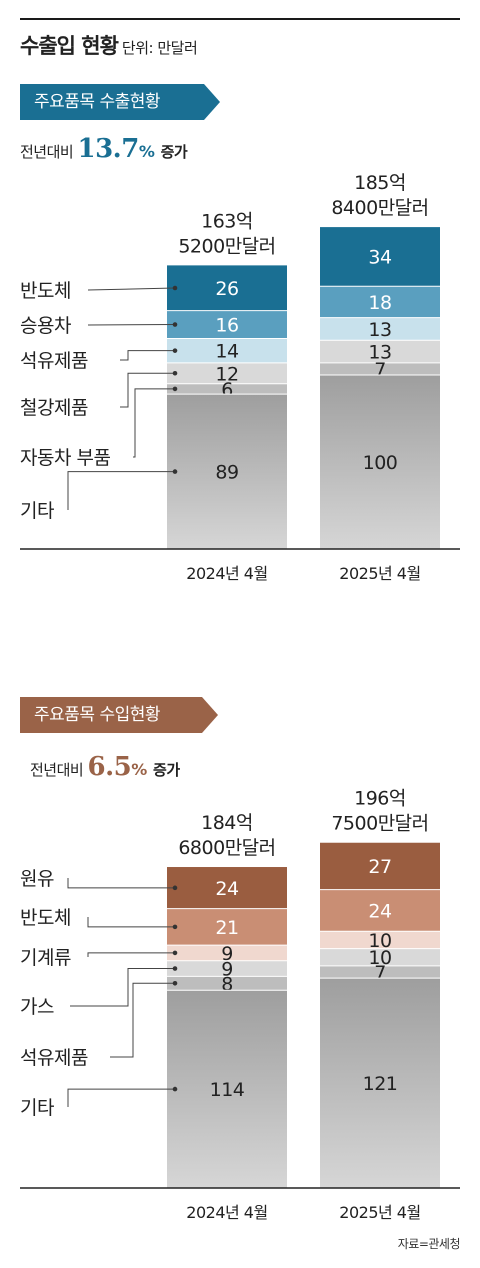  I want to click on export-growth-value: 13.7, so click(108, 149).